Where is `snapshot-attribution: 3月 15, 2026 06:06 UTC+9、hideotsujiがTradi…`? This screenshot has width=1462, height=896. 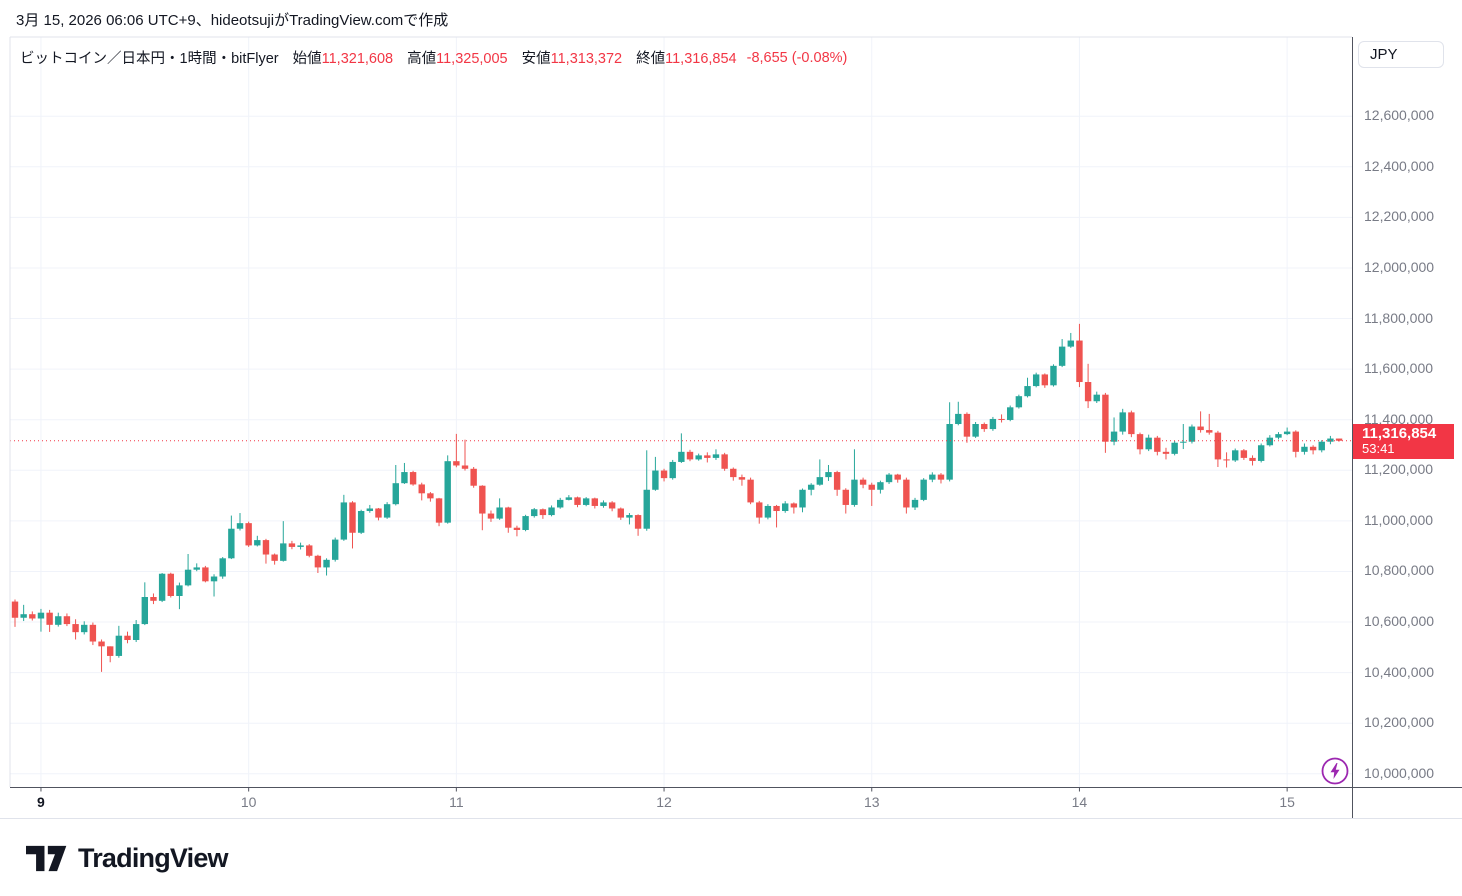
snapshot-attribution: 3月 15, 2026 06:06 UTC+9、hideotsujiがTradi… is located at coordinates (232, 20).